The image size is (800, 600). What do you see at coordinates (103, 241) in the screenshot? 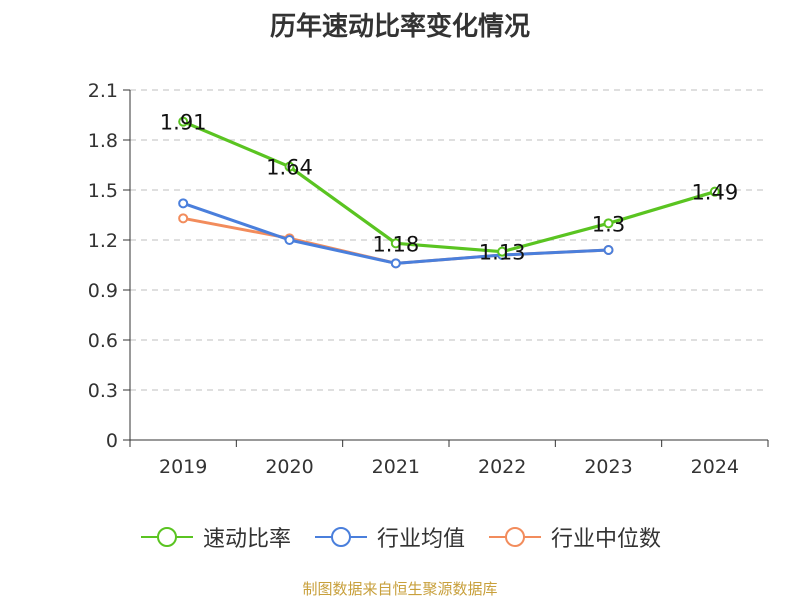
I see `y-tick-label: 1.2` at bounding box center [103, 241].